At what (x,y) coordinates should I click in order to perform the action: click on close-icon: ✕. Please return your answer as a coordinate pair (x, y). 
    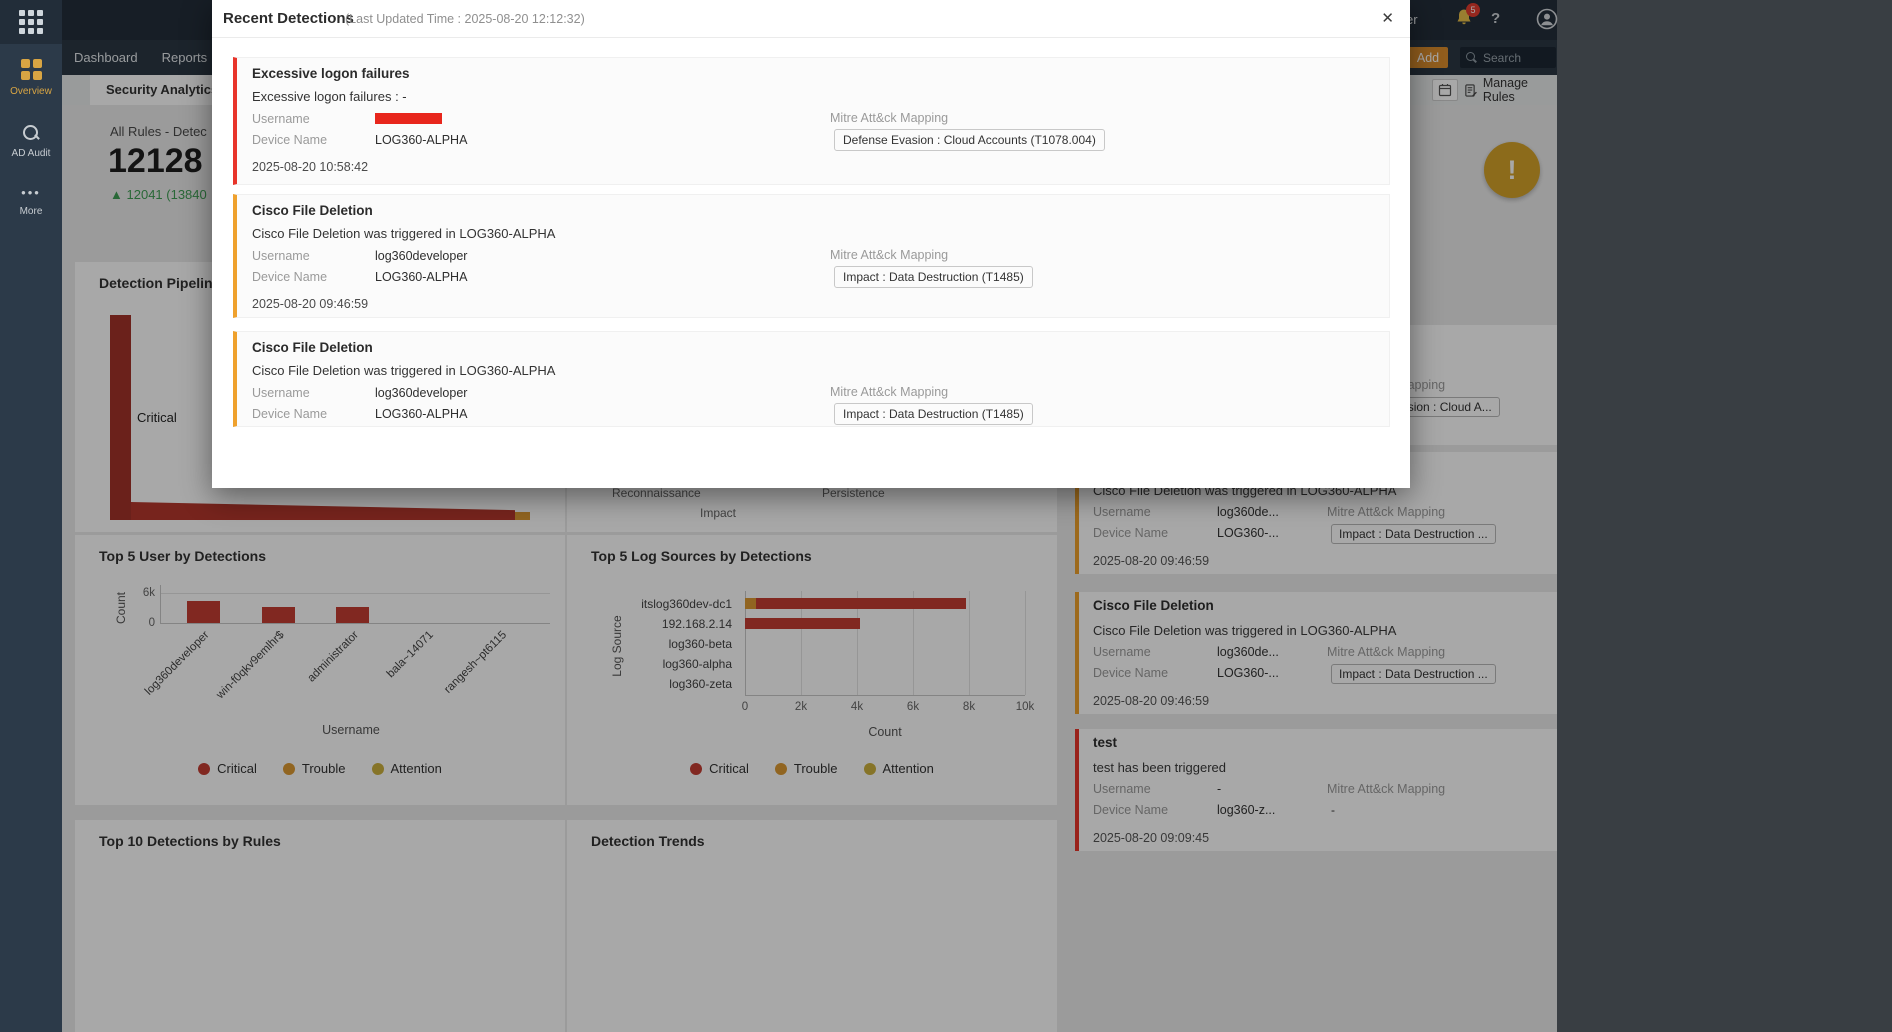
    Looking at the image, I should click on (1387, 18).